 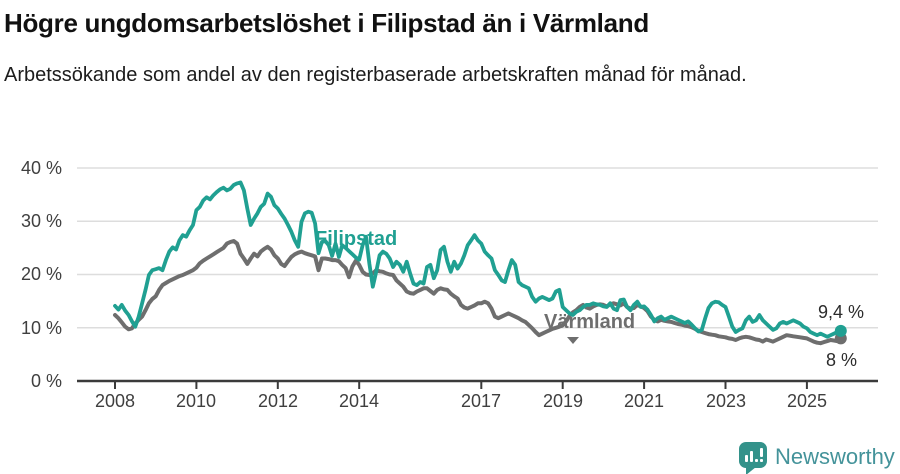 What do you see at coordinates (41, 168) in the screenshot?
I see `y-tick-label-40: 40 %` at bounding box center [41, 168].